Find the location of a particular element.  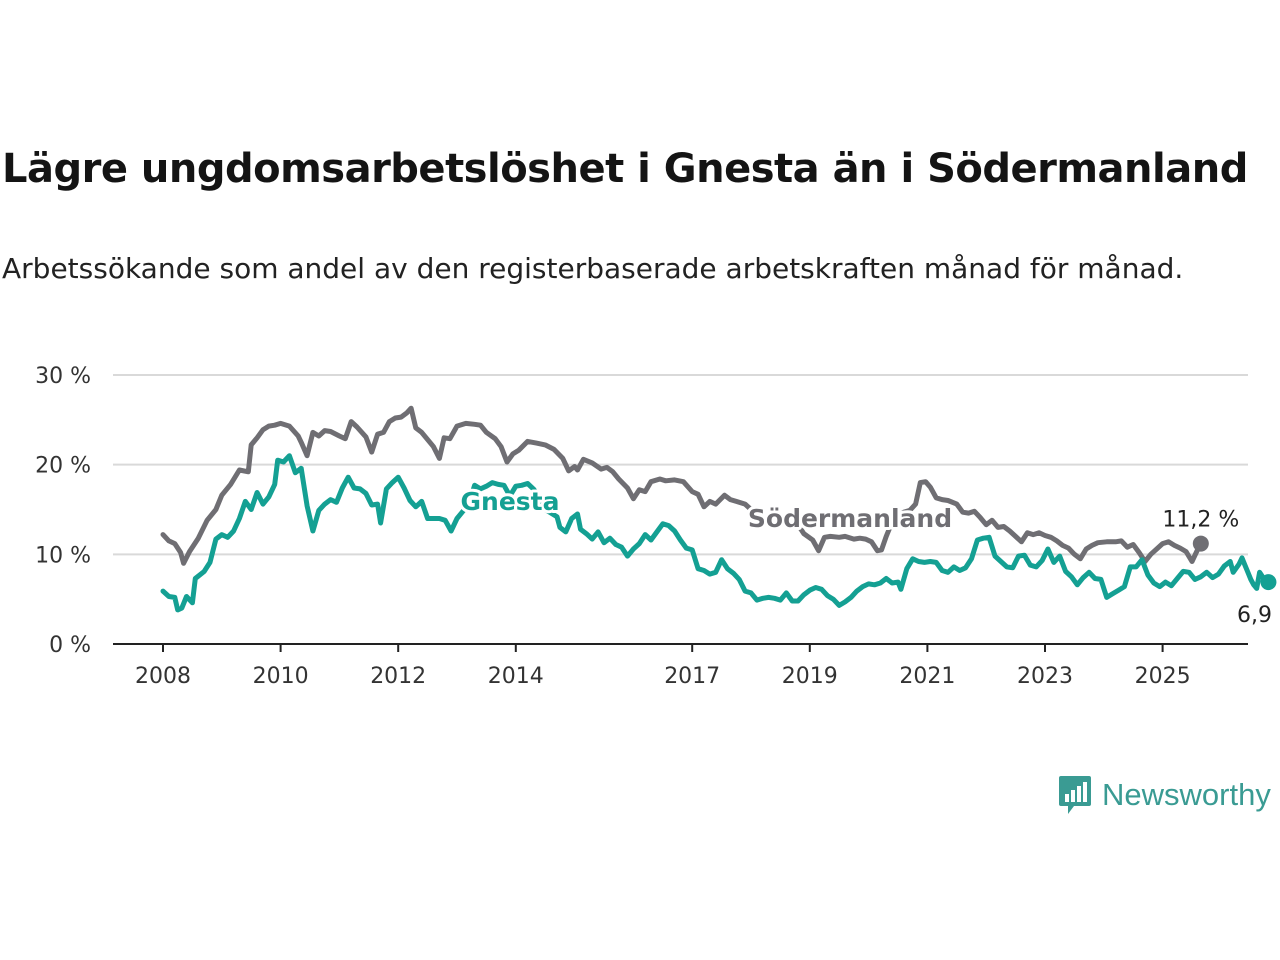

x-tick-label: 2025 is located at coordinates (1163, 676).